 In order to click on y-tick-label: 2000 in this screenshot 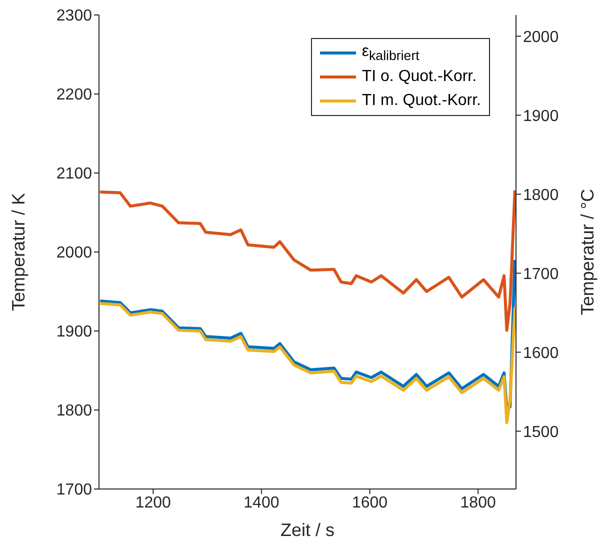, I will do `click(74, 253)`.